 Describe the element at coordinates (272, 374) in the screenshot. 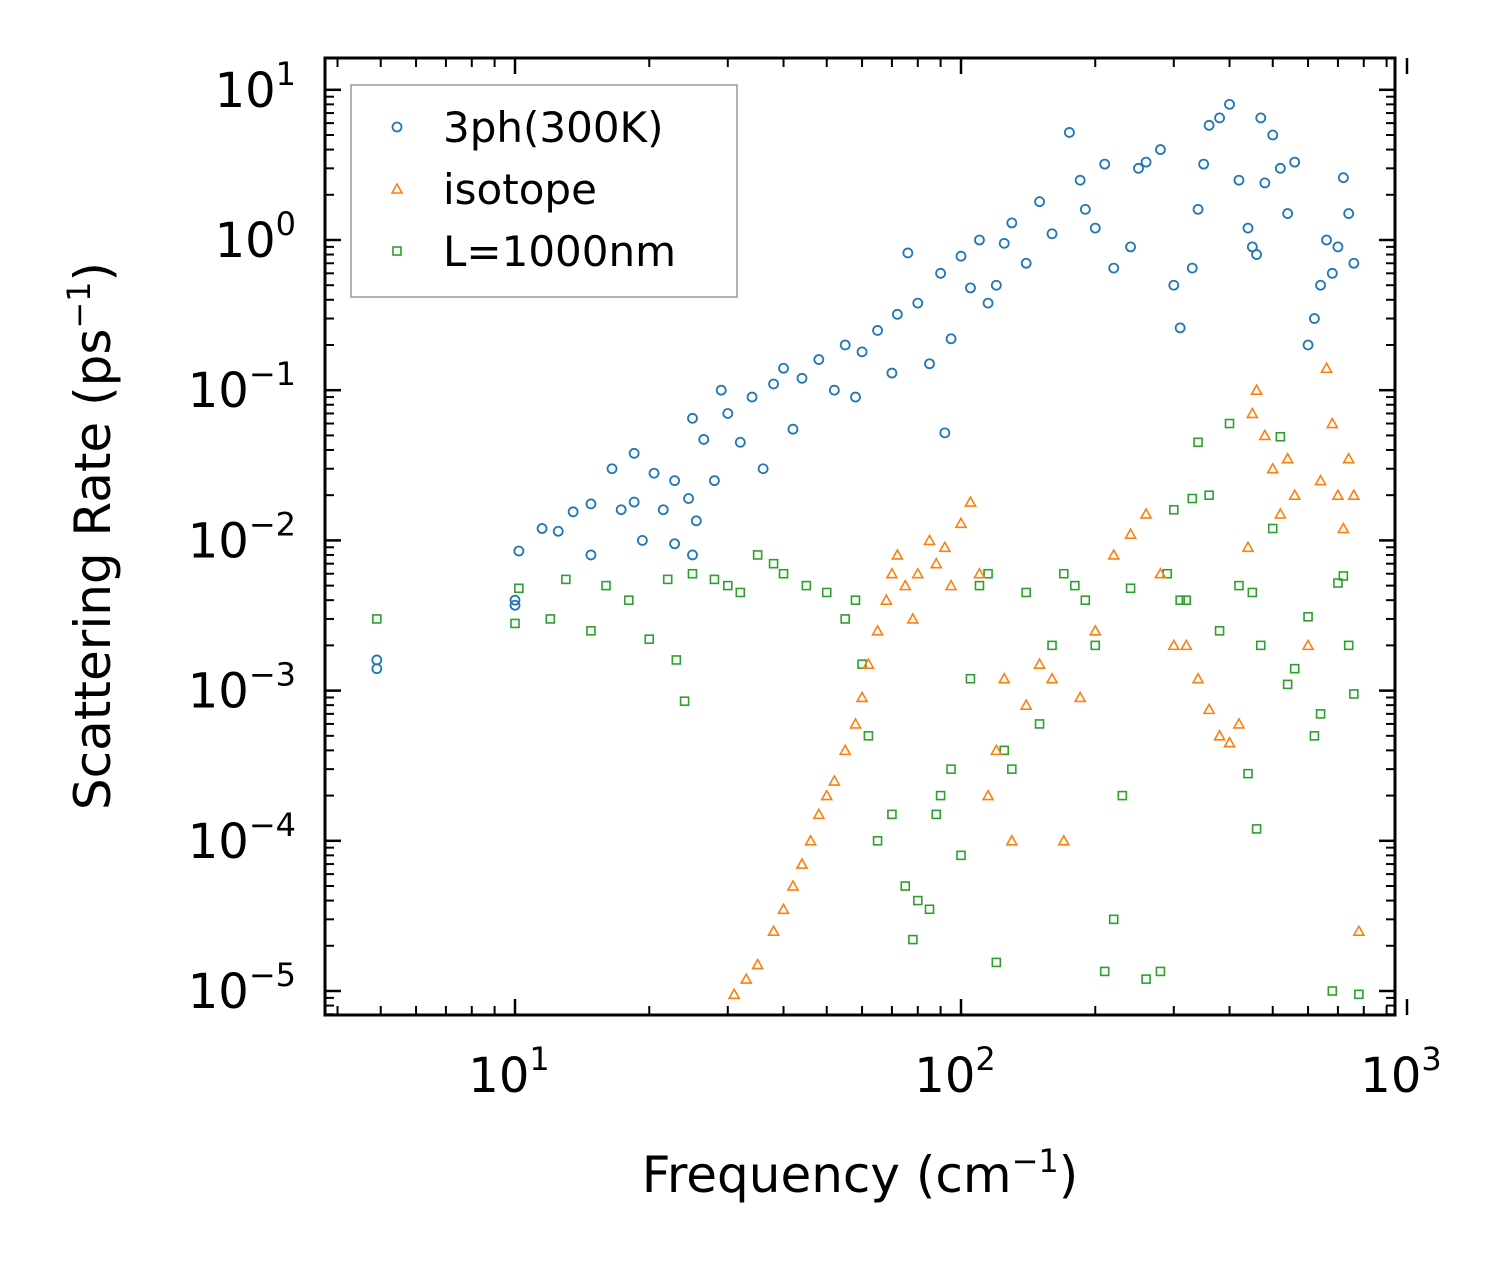

I see `y-tick-exp: −1` at that location.